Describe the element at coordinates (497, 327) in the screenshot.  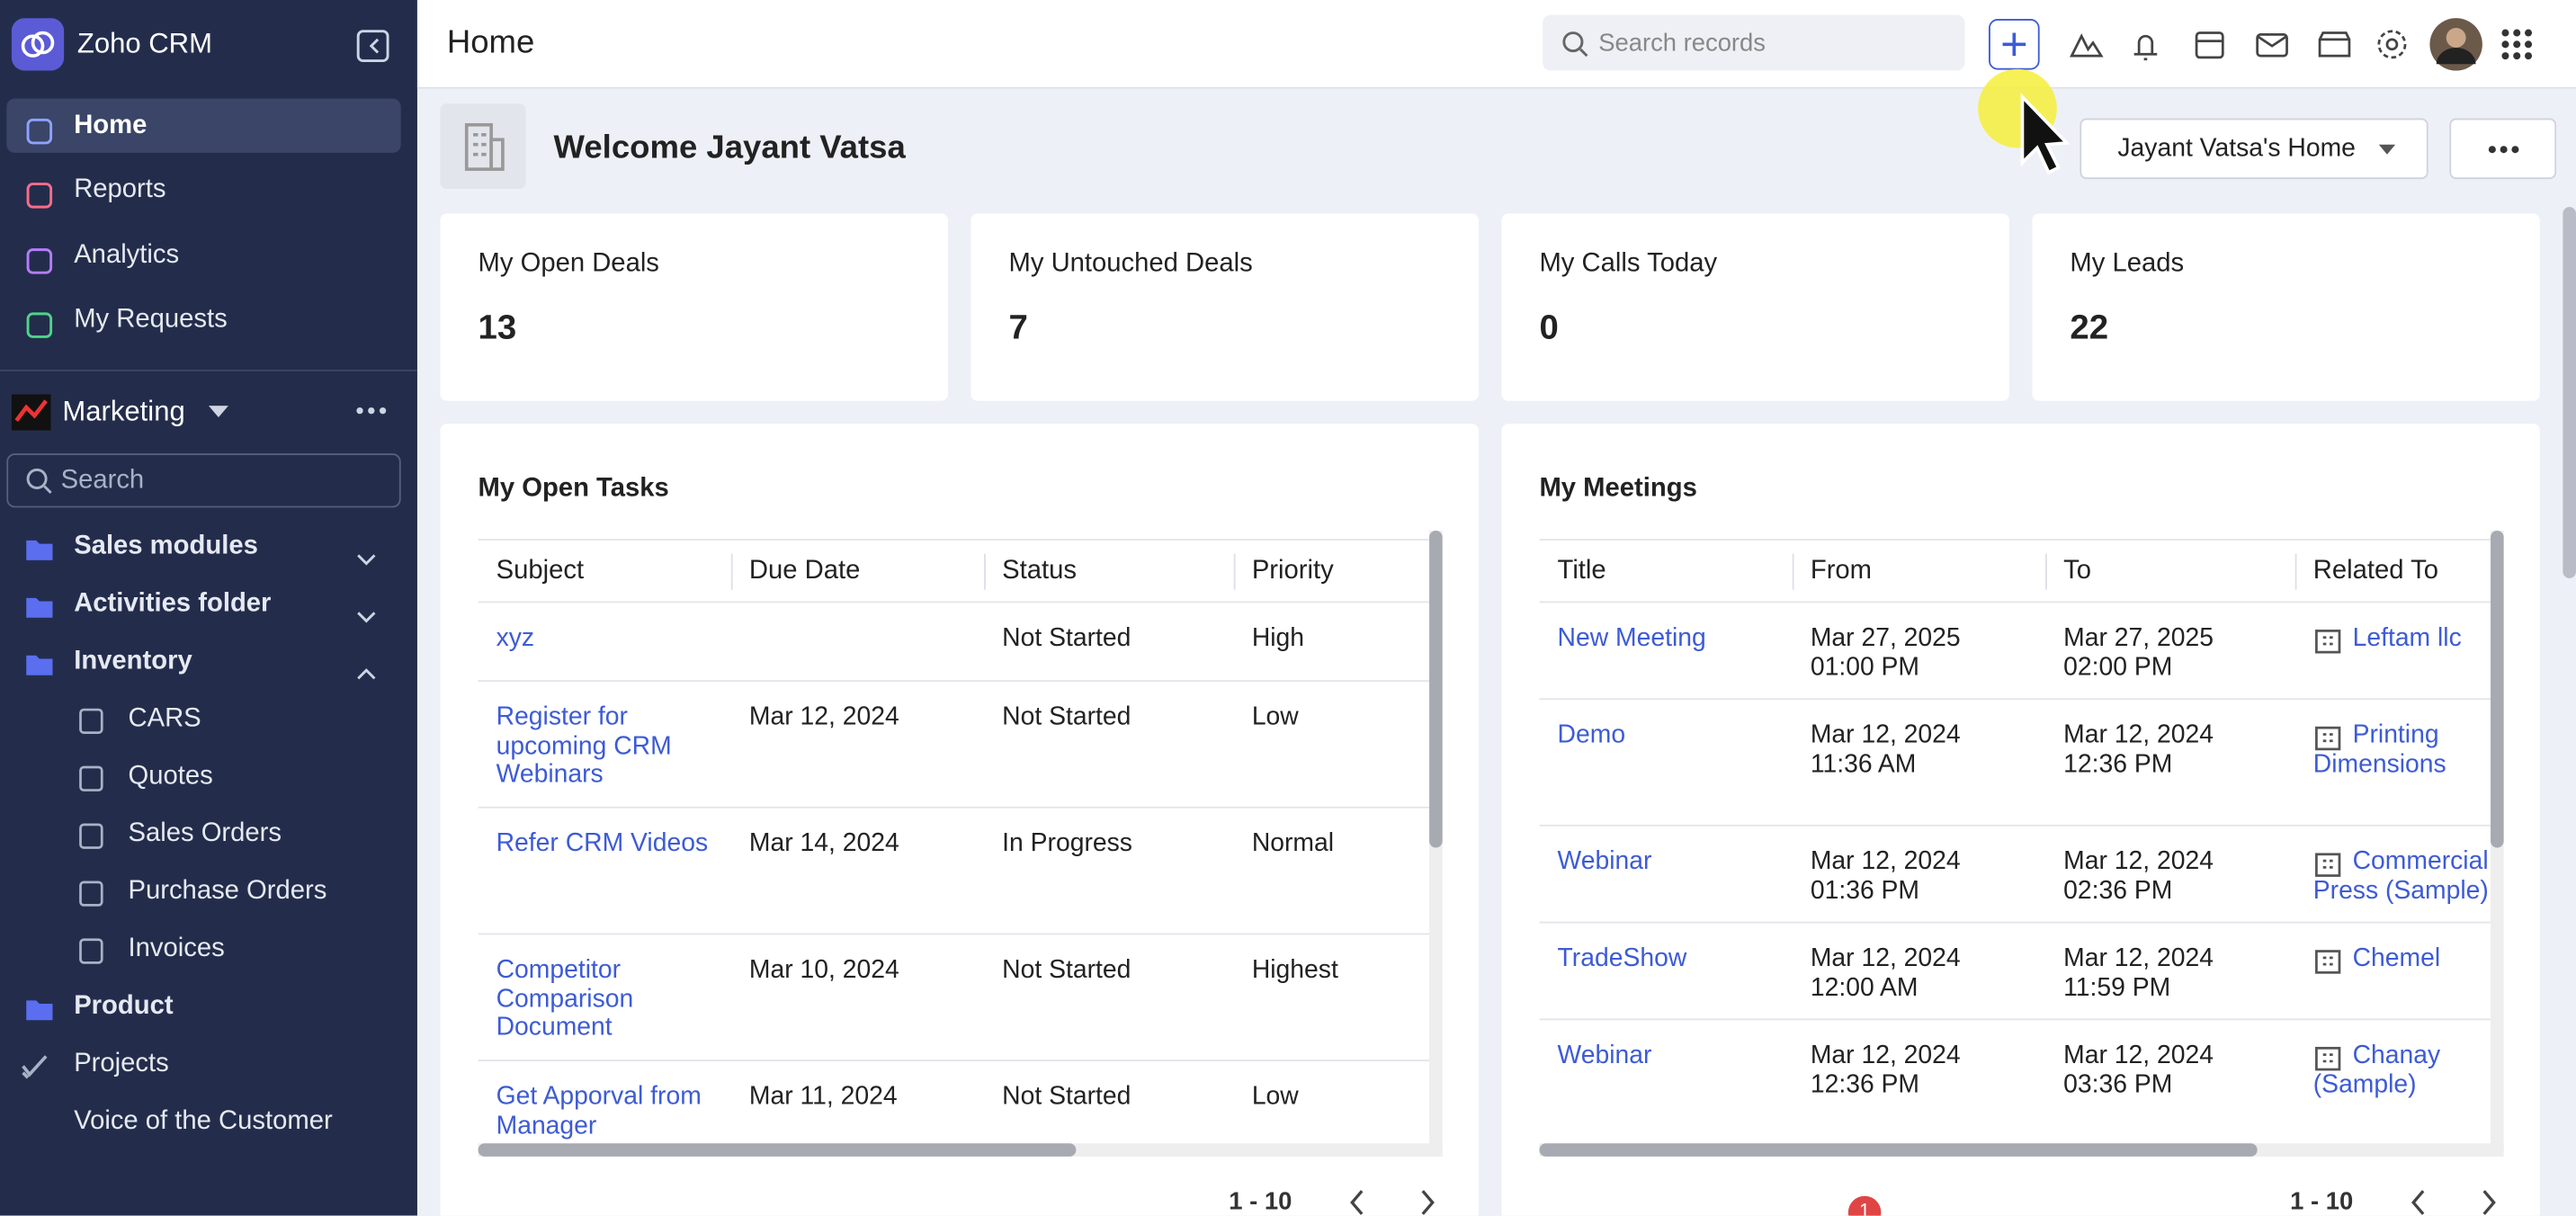
I see `stat-value: 13` at that location.